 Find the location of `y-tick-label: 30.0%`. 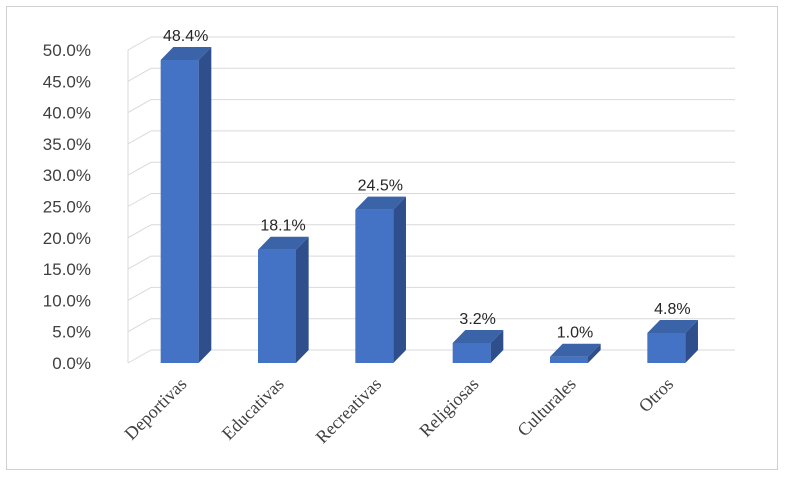

y-tick-label: 30.0% is located at coordinates (67, 175).